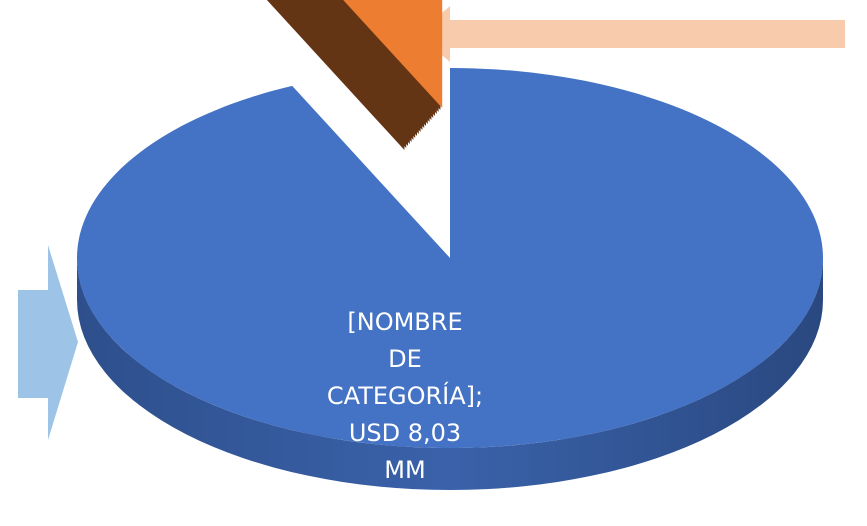  What do you see at coordinates (48, 342) in the screenshot?
I see `arrow-right` at bounding box center [48, 342].